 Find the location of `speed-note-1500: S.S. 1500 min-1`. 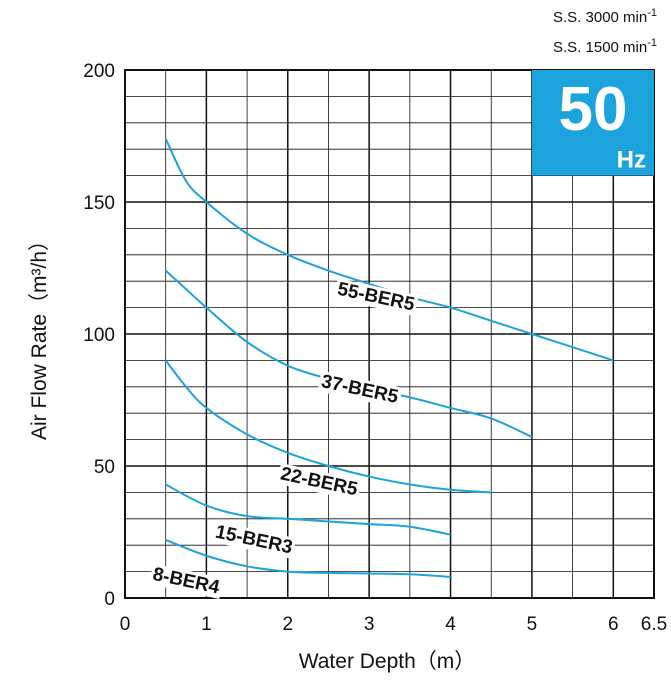

speed-note-1500: S.S. 1500 min-1 is located at coordinates (605, 46).